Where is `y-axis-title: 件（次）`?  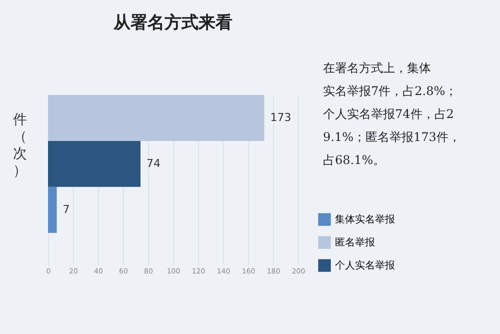
y-axis-title: 件（次） is located at coordinates (20, 145).